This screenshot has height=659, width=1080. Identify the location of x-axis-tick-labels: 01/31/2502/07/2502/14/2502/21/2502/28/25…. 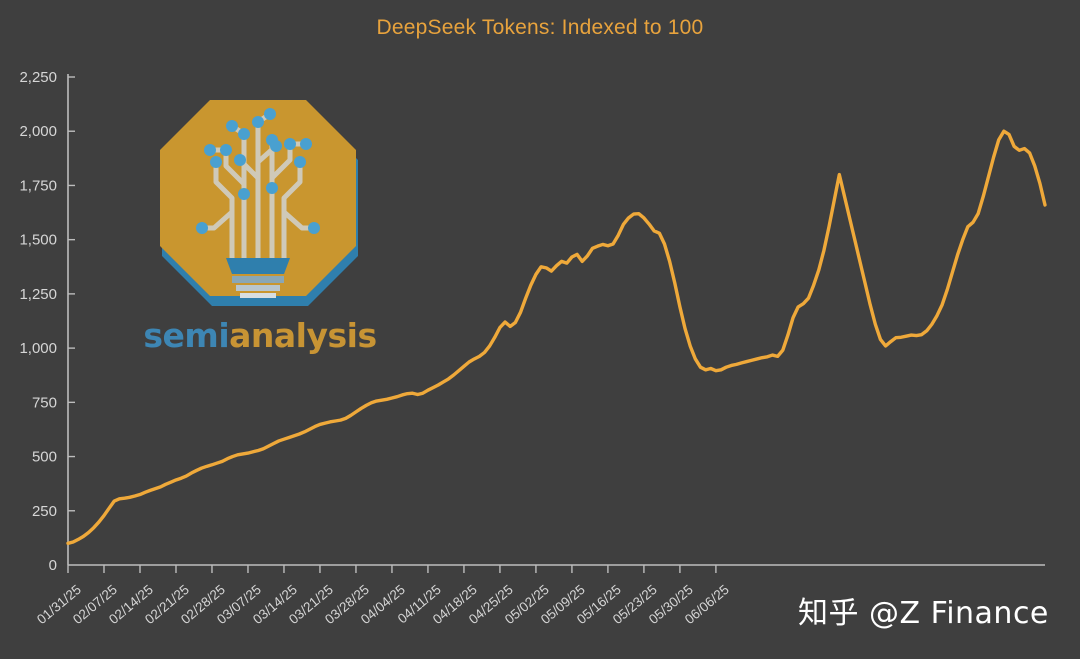
(383, 604).